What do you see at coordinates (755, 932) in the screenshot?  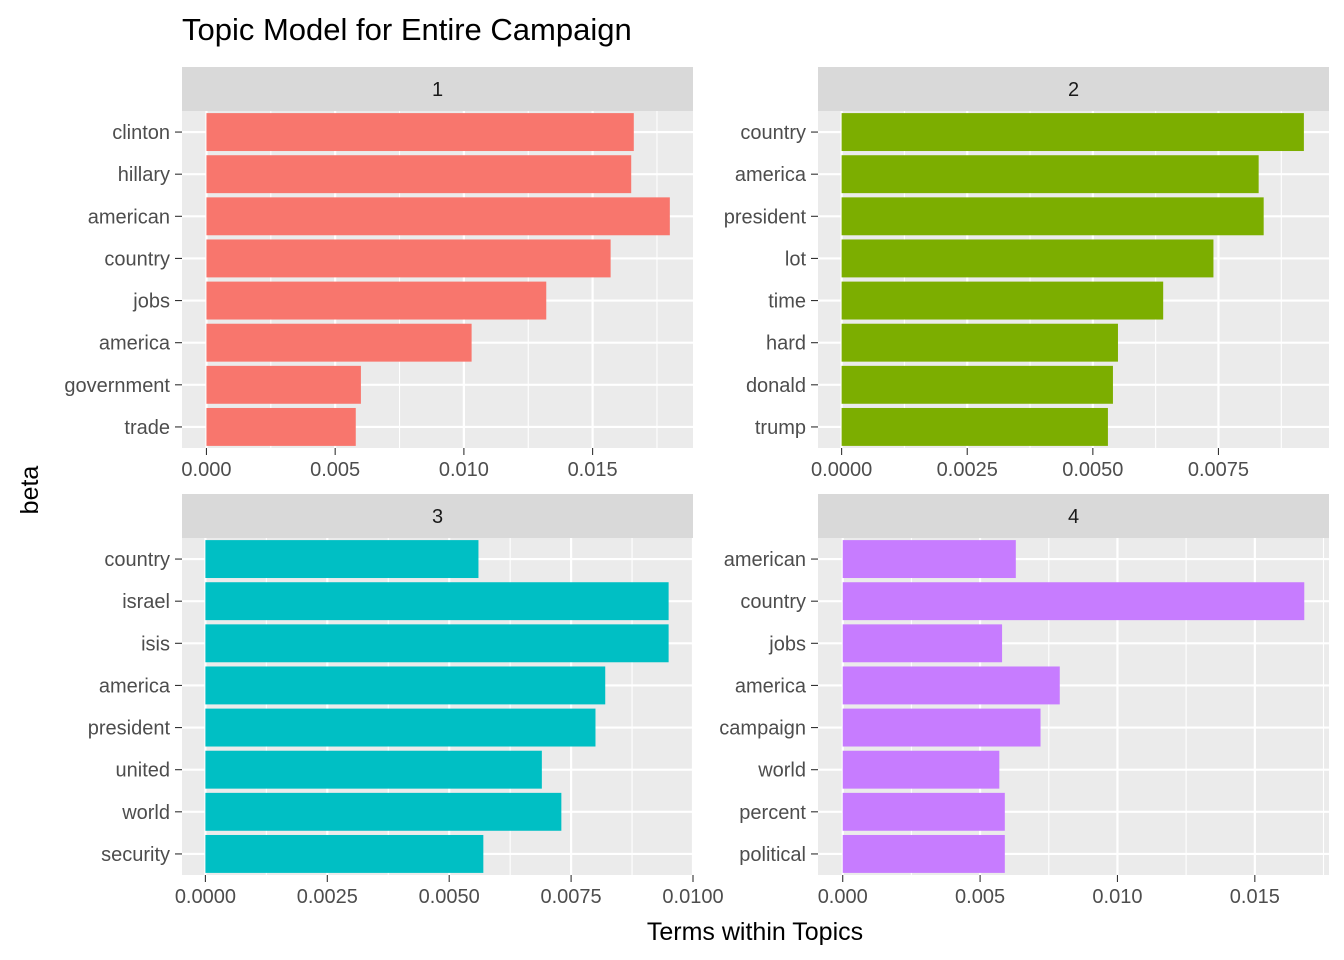 I see `x-axis-title: Terms within Topics` at bounding box center [755, 932].